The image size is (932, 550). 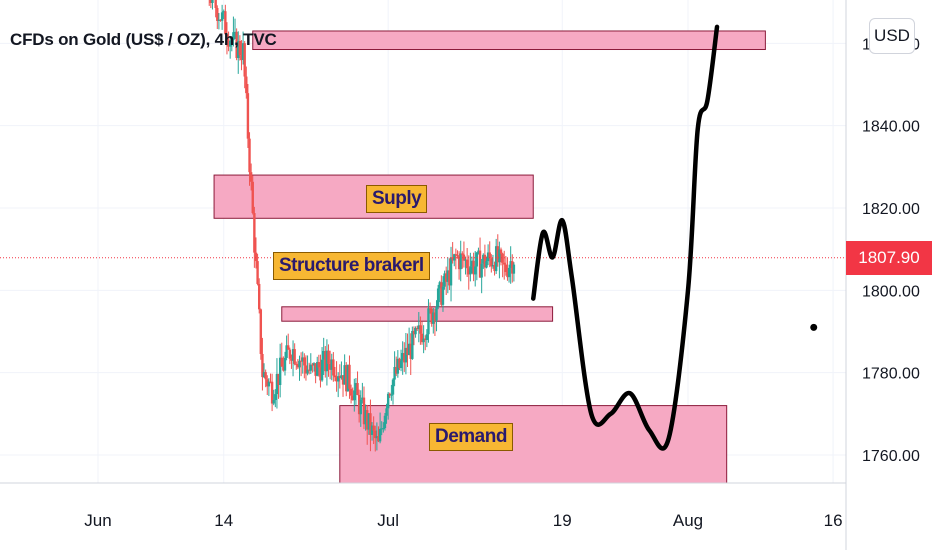 I want to click on y-tick-label: 1800.00, so click(x=891, y=291).